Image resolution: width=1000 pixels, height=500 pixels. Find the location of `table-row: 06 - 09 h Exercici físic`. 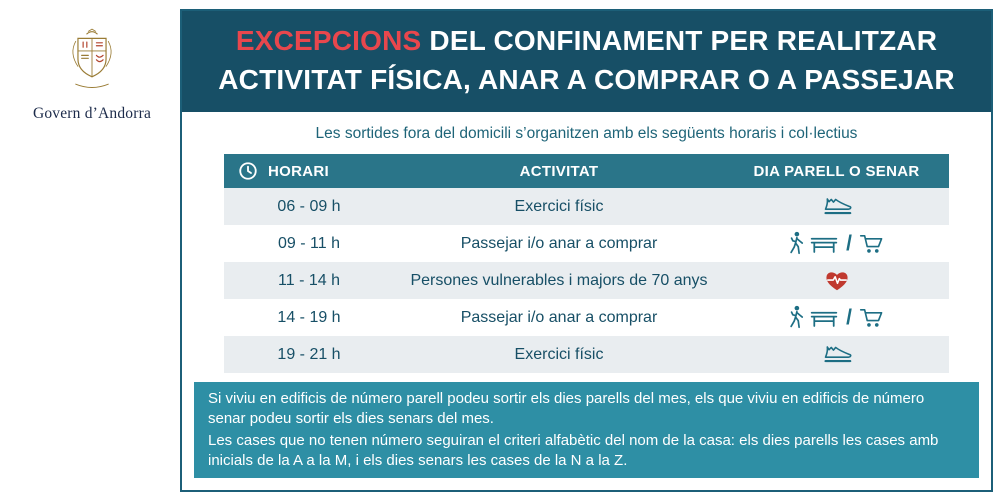

table-row: 06 - 09 h Exercici físic is located at coordinates (586, 207).